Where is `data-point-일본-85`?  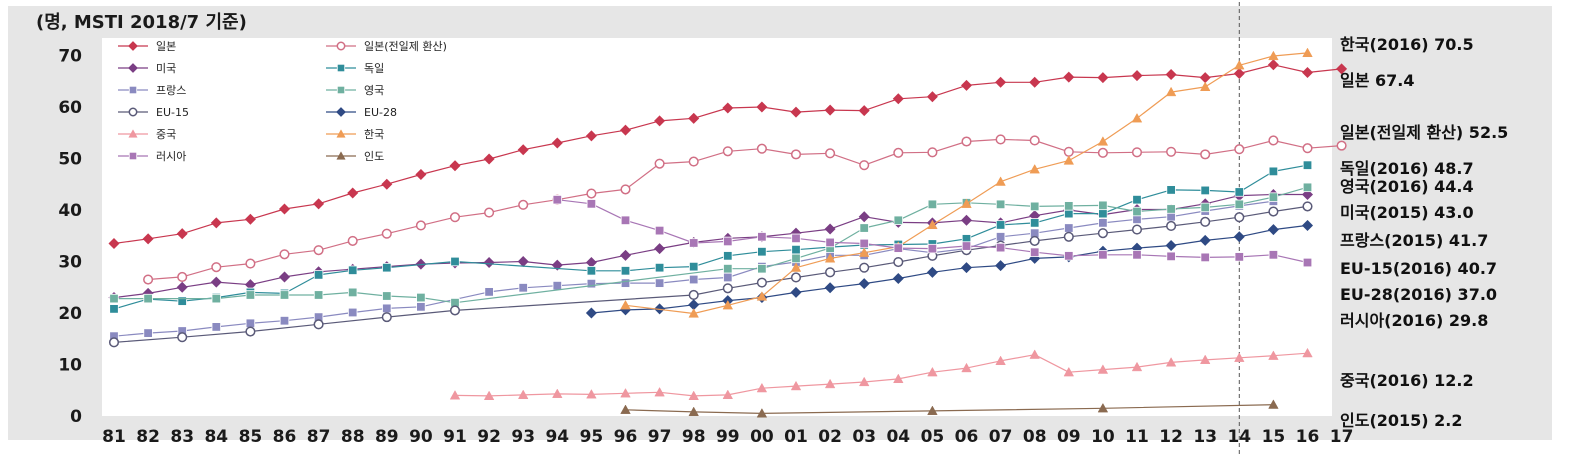 data-point-일본-85 is located at coordinates (250, 219).